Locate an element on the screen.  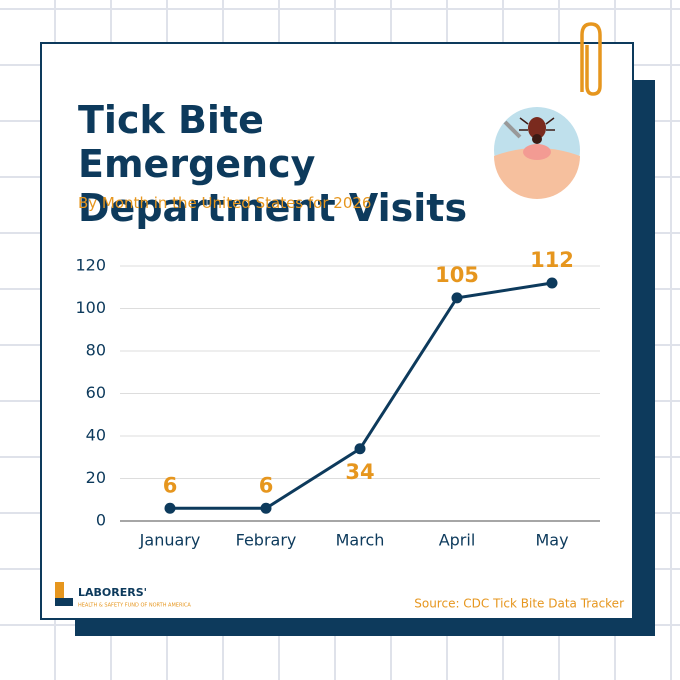
logo-name: LABORERS' is located at coordinates (112, 592).